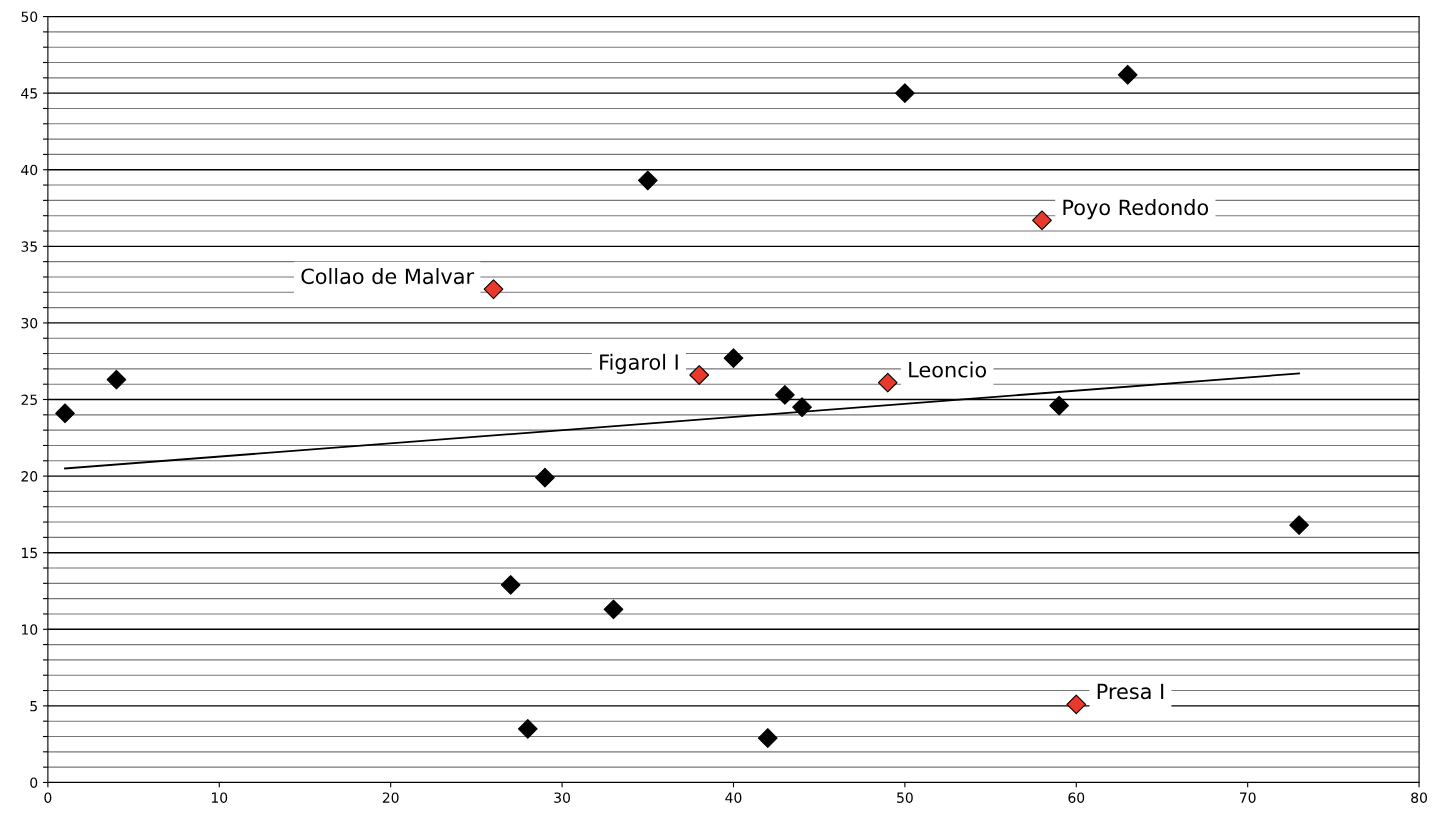 The image size is (1451, 828). What do you see at coordinates (33, 706) in the screenshot?
I see `y-tick-label: 5` at bounding box center [33, 706].